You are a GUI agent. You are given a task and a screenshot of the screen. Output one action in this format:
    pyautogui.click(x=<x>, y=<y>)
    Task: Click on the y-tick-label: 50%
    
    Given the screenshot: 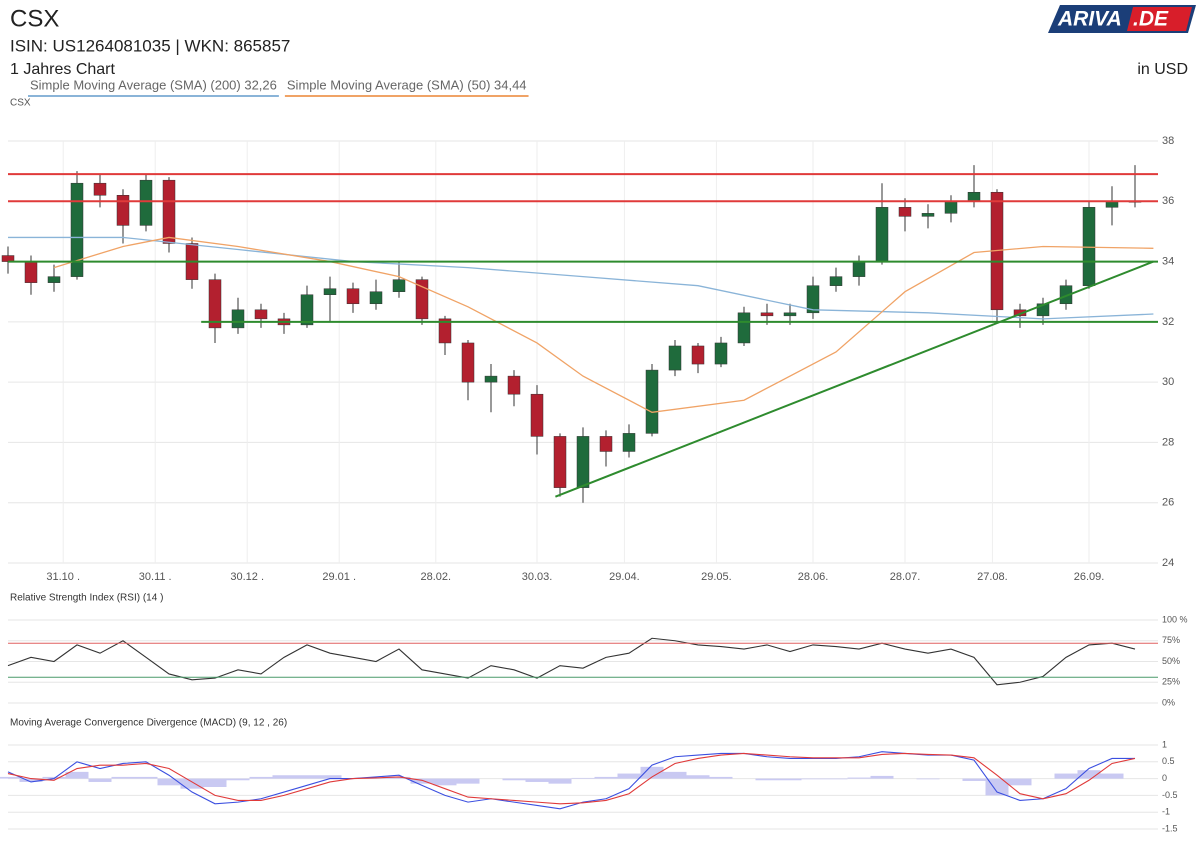 What is the action you would take?
    pyautogui.click(x=1171, y=661)
    